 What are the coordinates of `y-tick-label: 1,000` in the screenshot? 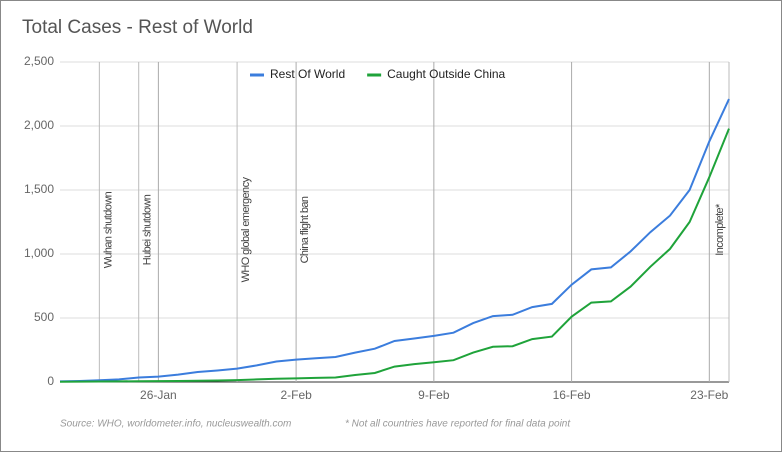 It's located at (39, 253).